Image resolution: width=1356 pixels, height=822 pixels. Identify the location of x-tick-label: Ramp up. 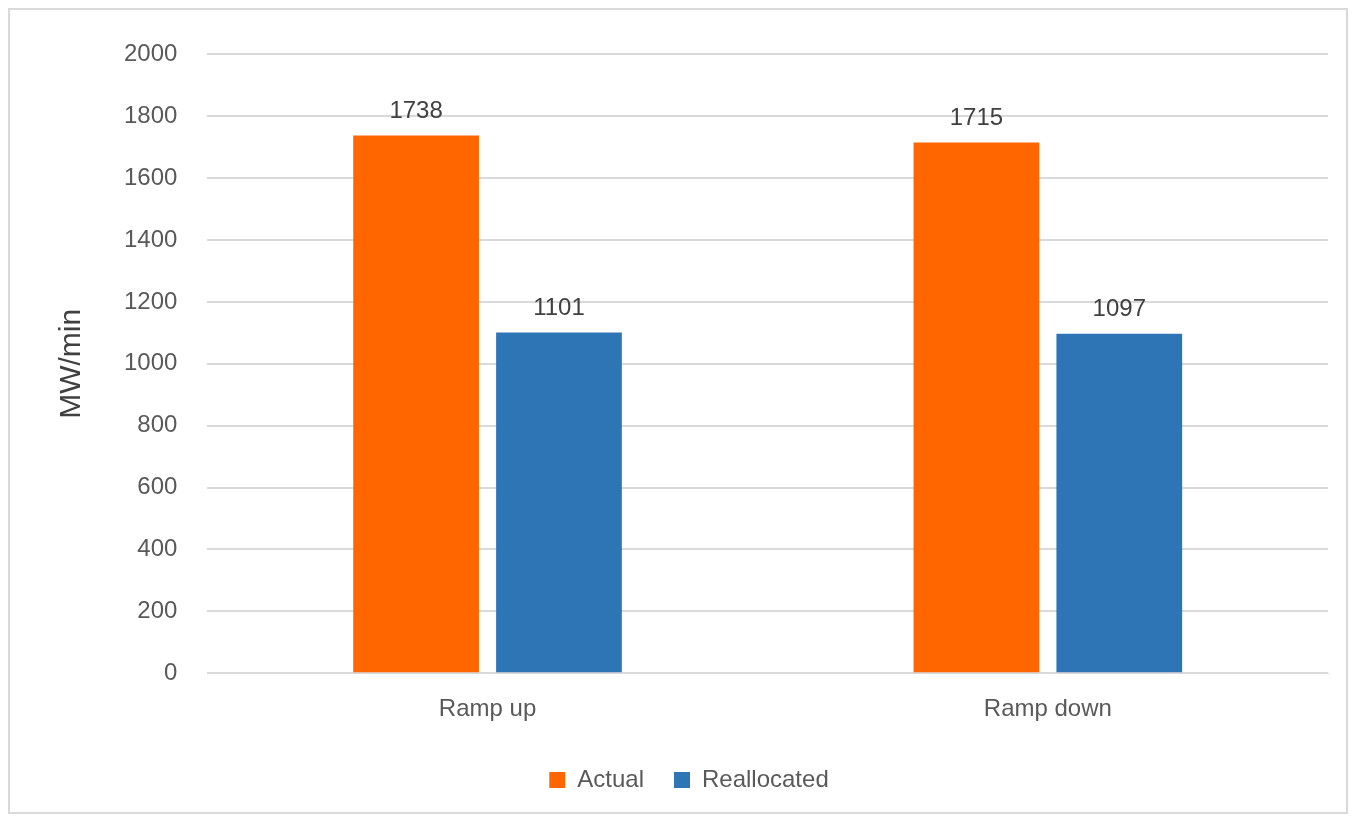
(487, 708).